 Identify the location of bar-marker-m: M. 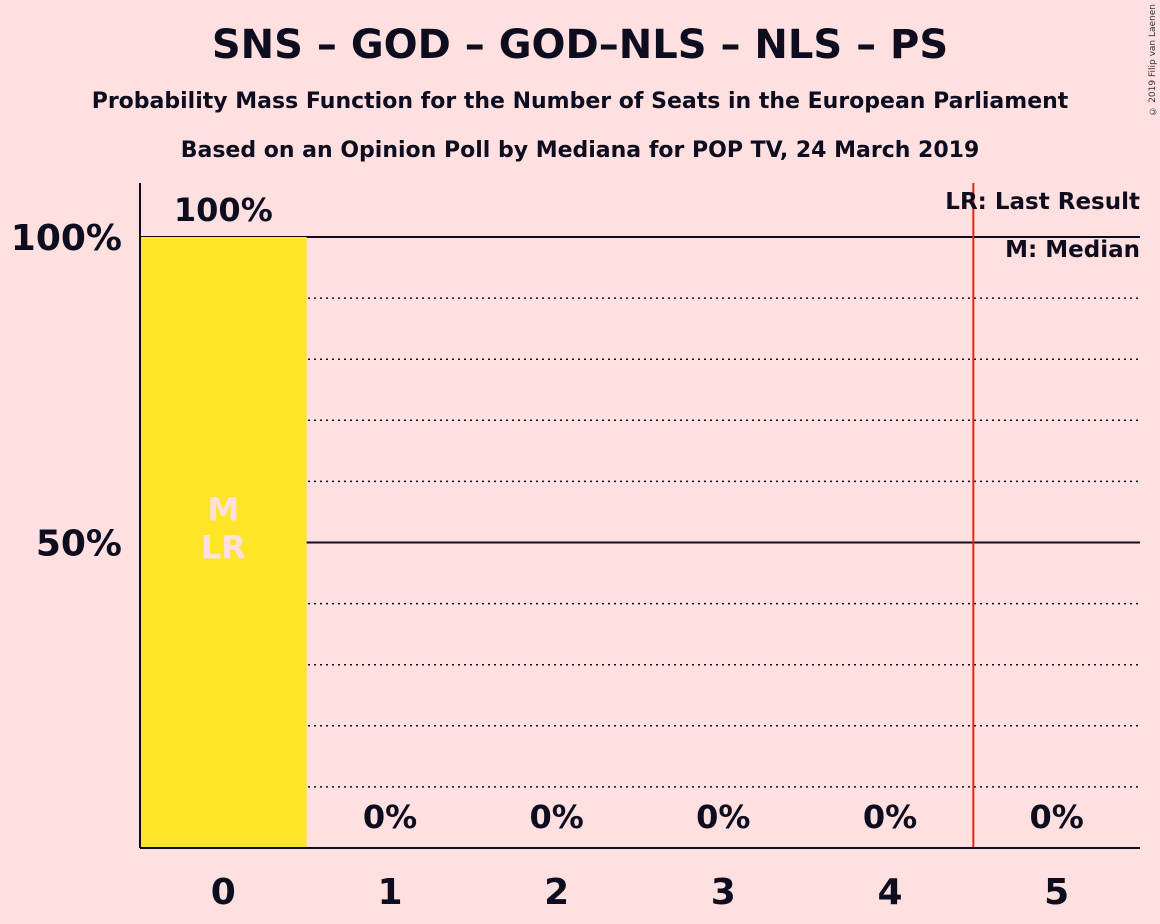
(223, 510).